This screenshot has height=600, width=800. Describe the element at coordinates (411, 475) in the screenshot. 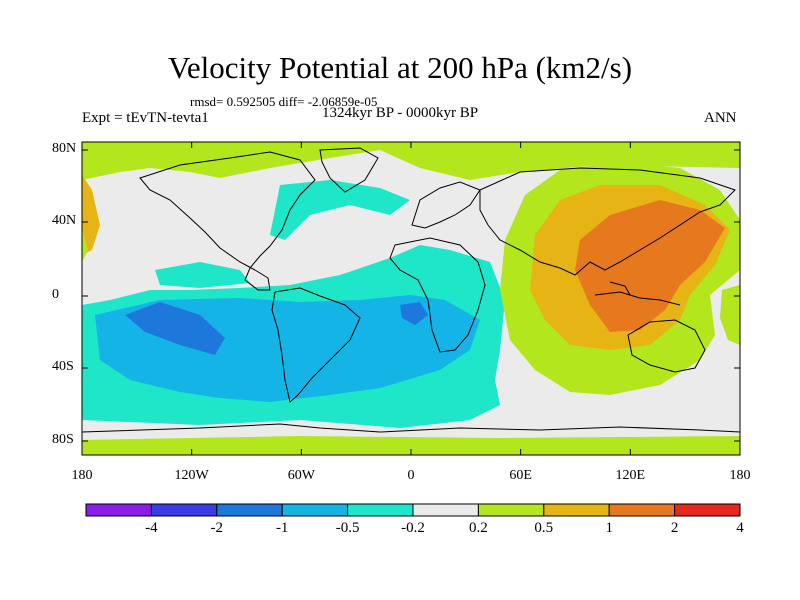

I see `lon-tick-label: 0` at that location.